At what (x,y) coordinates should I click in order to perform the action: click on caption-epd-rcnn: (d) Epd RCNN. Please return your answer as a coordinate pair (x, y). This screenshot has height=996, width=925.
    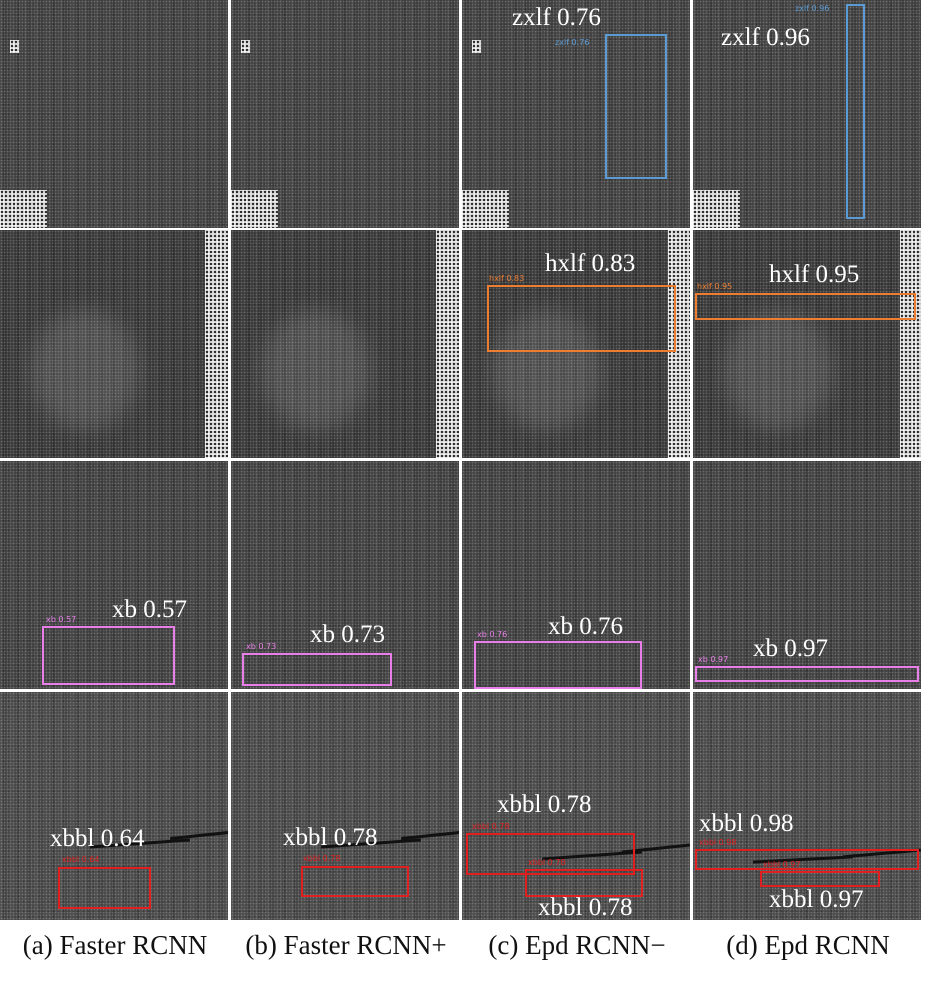
    Looking at the image, I should click on (808, 945).